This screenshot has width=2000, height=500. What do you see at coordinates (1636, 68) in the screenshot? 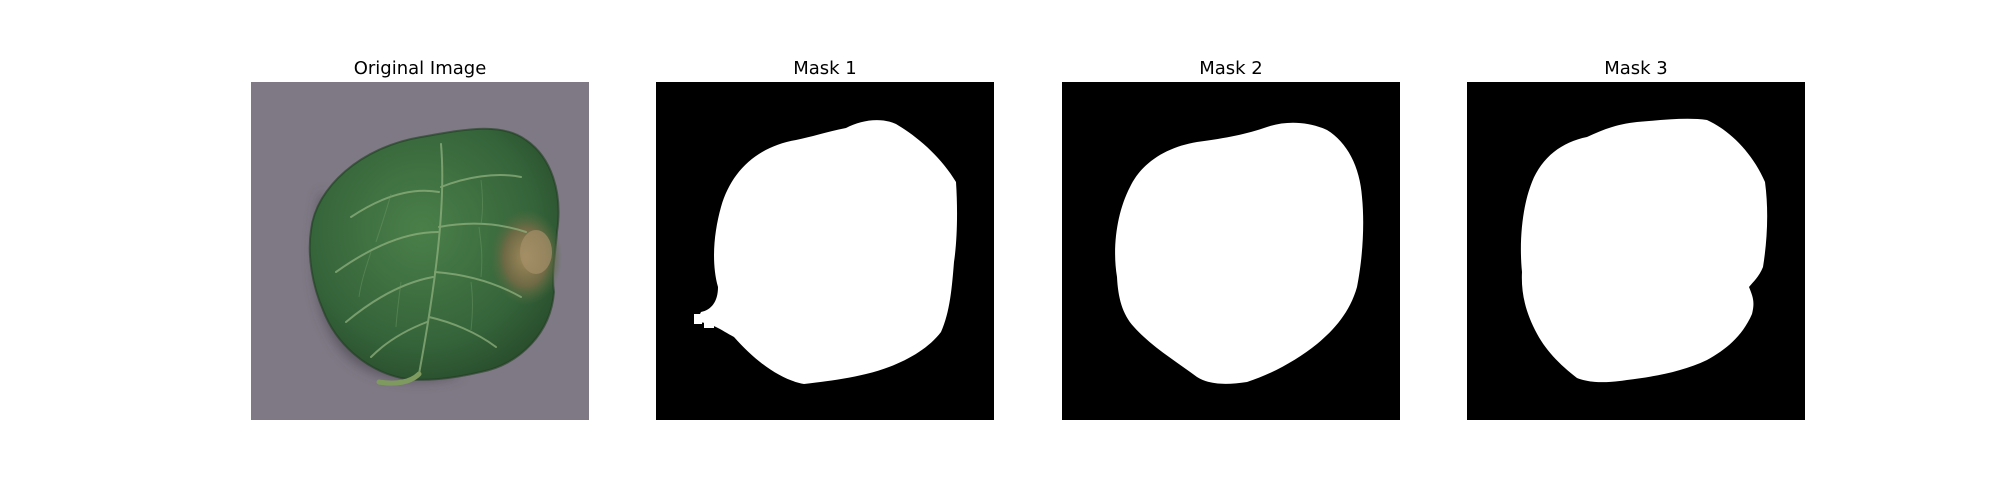
I see `panel-title-mask-3: Mask 3` at bounding box center [1636, 68].